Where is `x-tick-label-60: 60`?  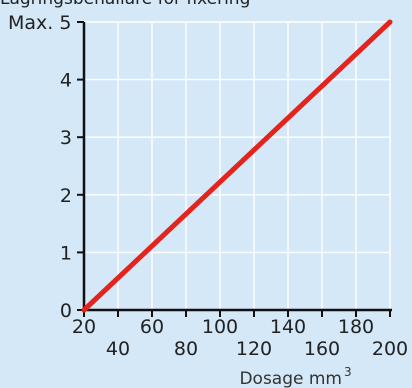 x-tick-label-60: 60 is located at coordinates (152, 327).